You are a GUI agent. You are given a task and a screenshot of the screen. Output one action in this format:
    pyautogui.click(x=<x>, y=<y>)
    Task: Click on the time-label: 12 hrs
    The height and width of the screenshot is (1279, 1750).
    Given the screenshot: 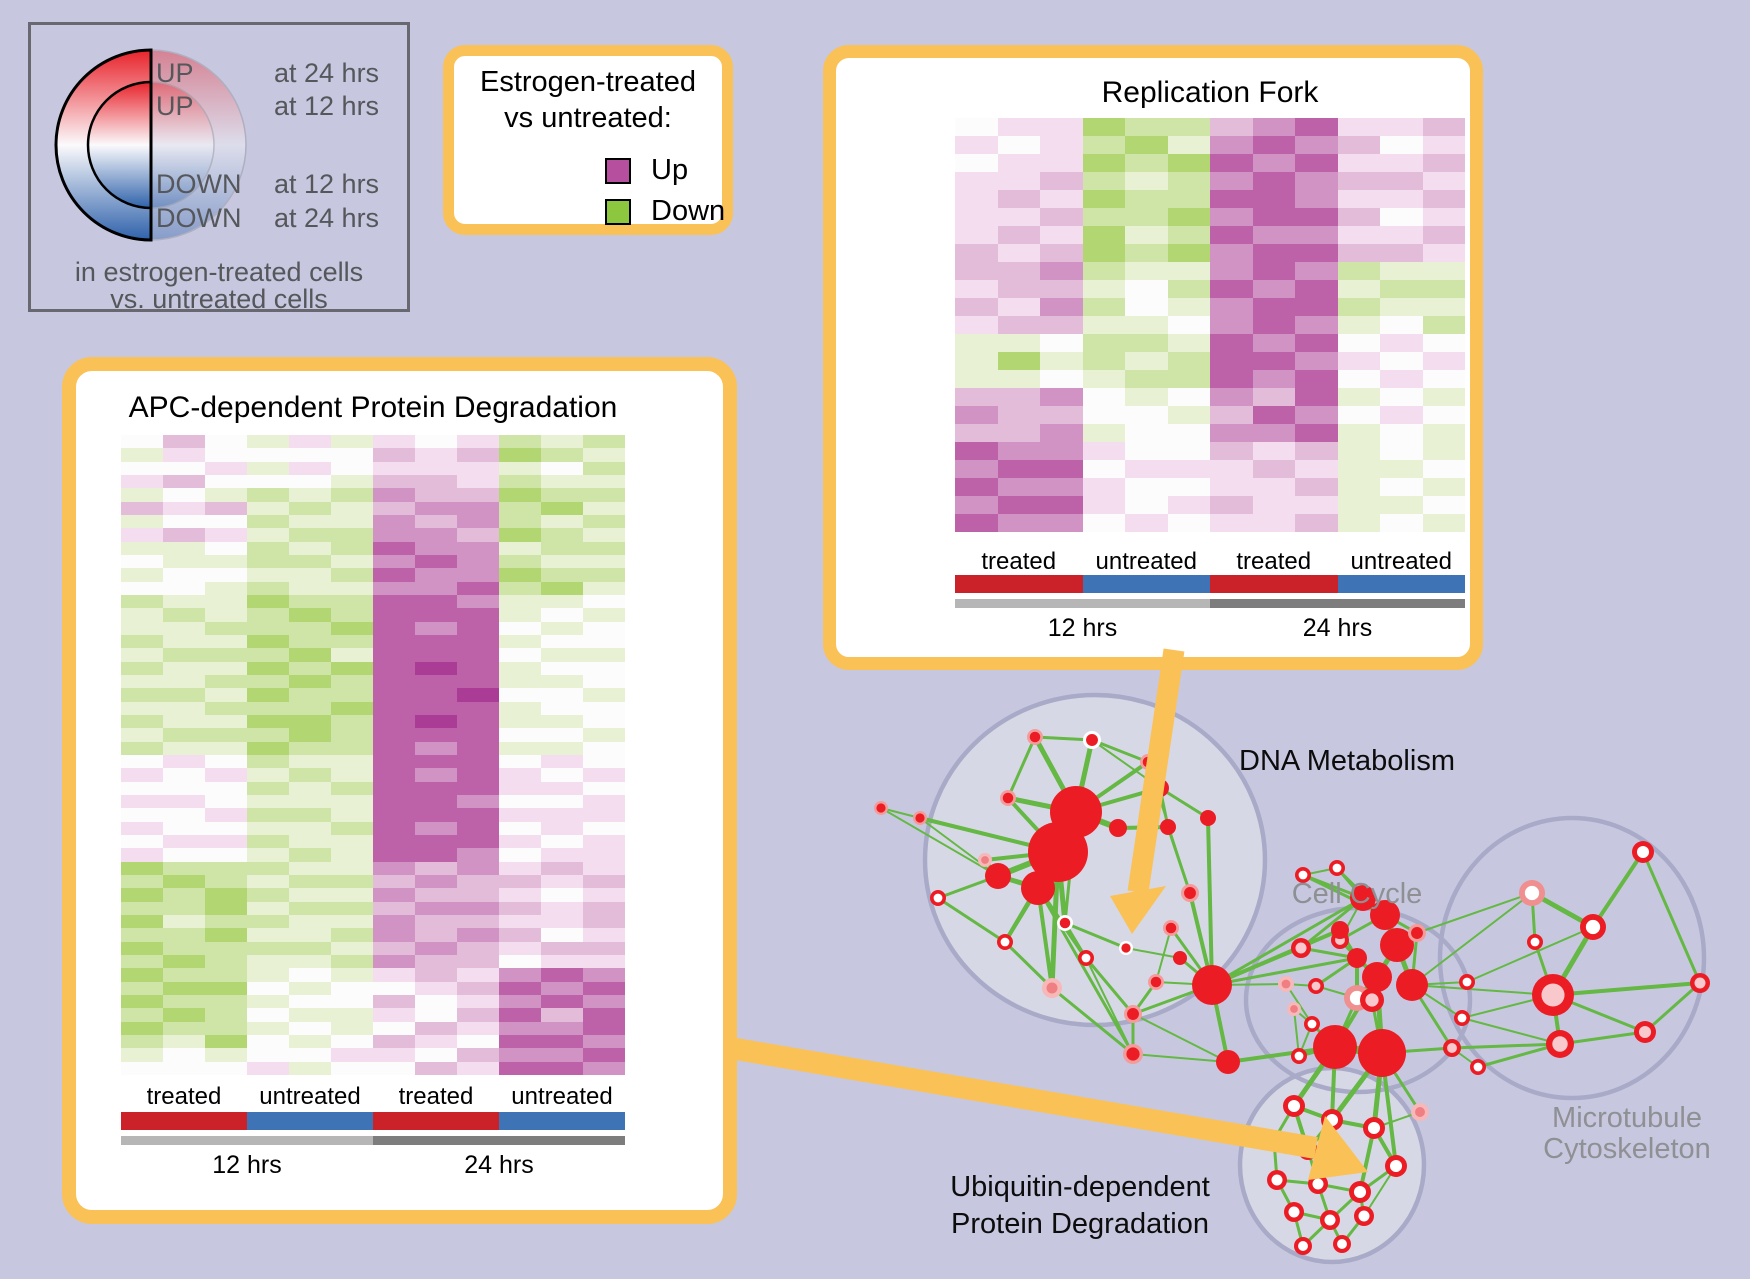 What is the action you would take?
    pyautogui.click(x=247, y=1165)
    